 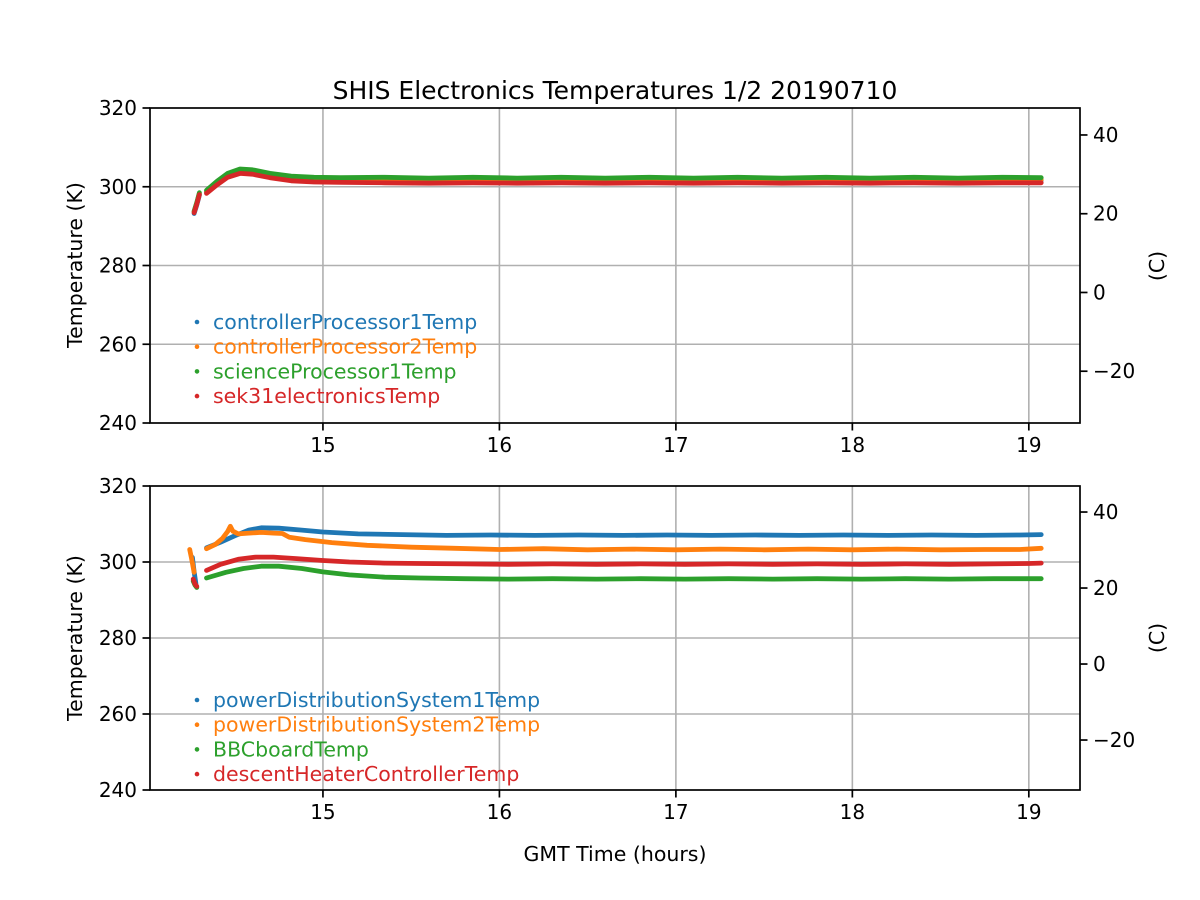 What do you see at coordinates (345, 322) in the screenshot?
I see `legend-label: controllerProcessor1Temp` at bounding box center [345, 322].